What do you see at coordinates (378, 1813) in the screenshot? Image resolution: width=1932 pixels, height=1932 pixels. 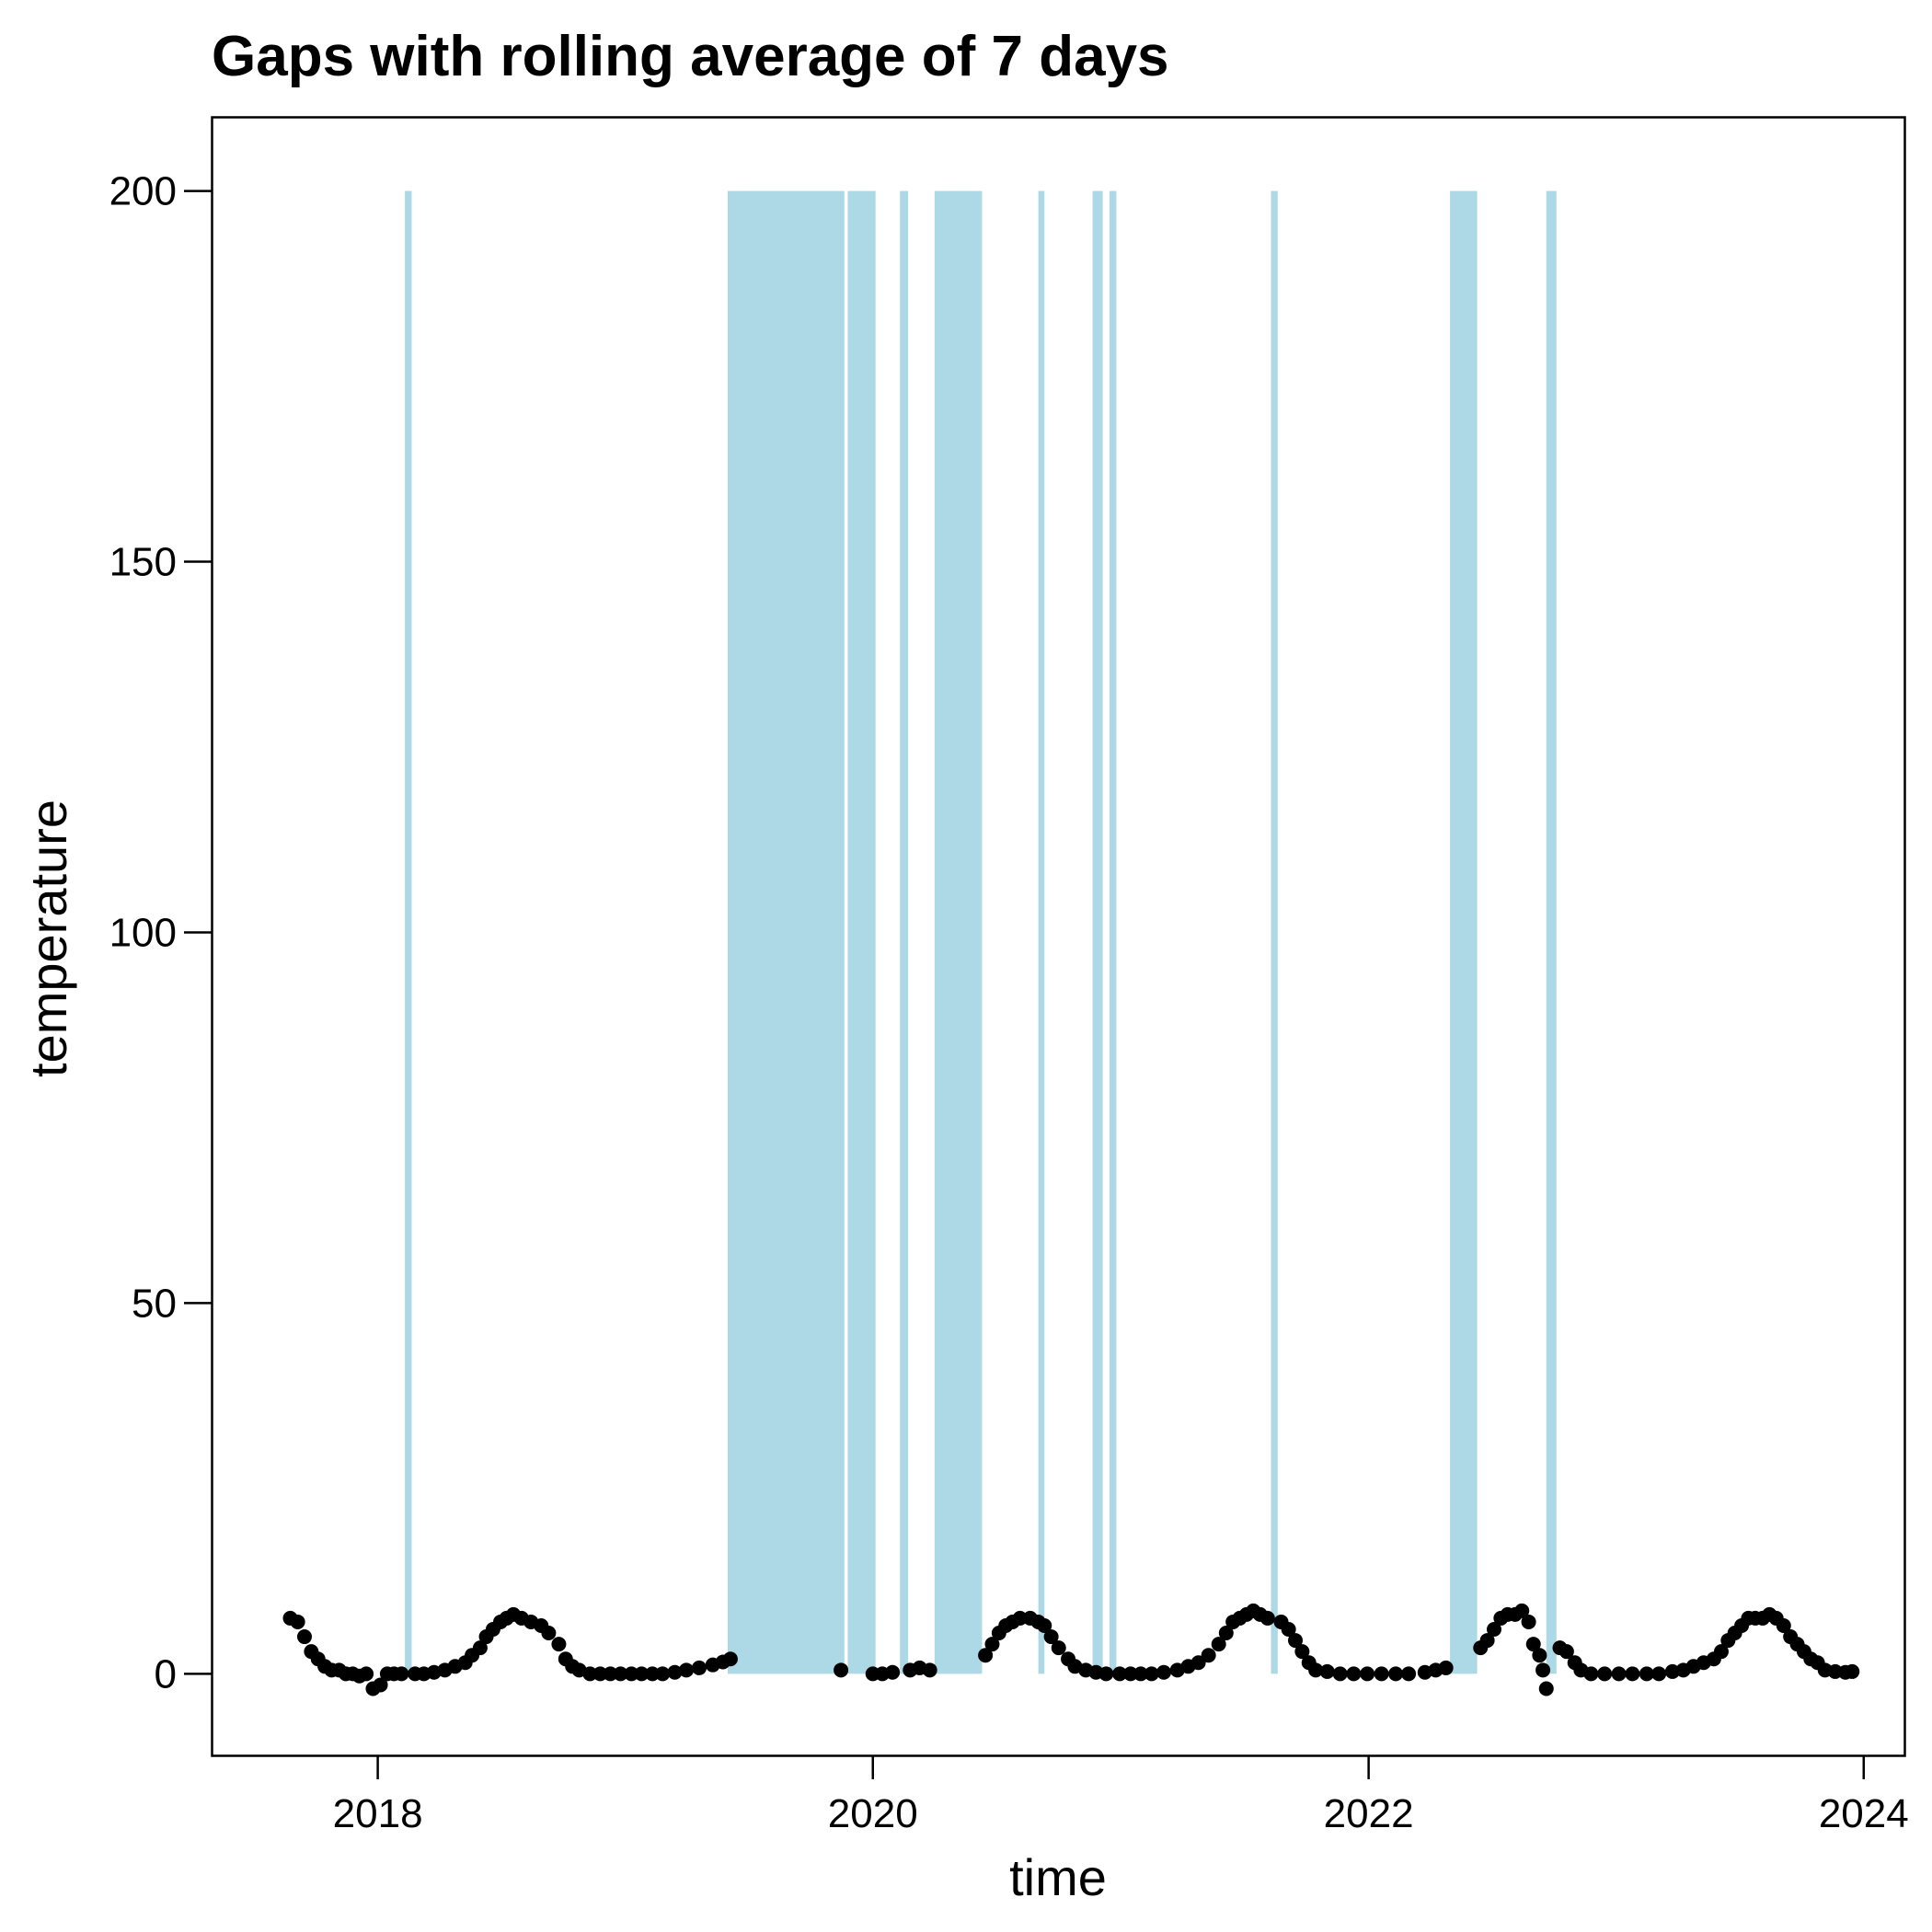 I see `x-tick-label: 2018` at bounding box center [378, 1813].